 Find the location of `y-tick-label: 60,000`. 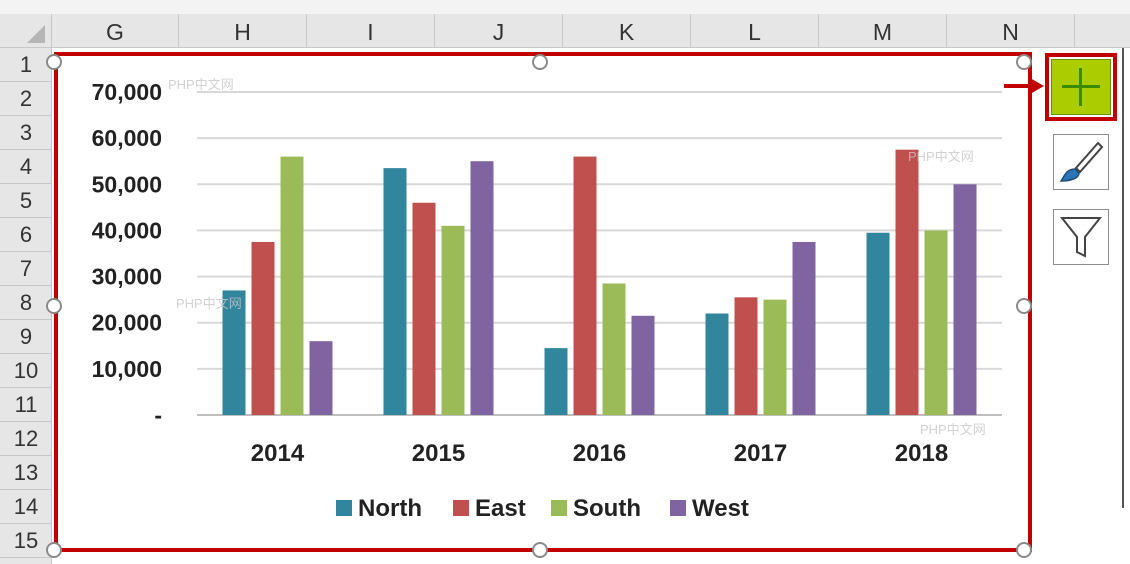

y-tick-label: 60,000 is located at coordinates (127, 138).